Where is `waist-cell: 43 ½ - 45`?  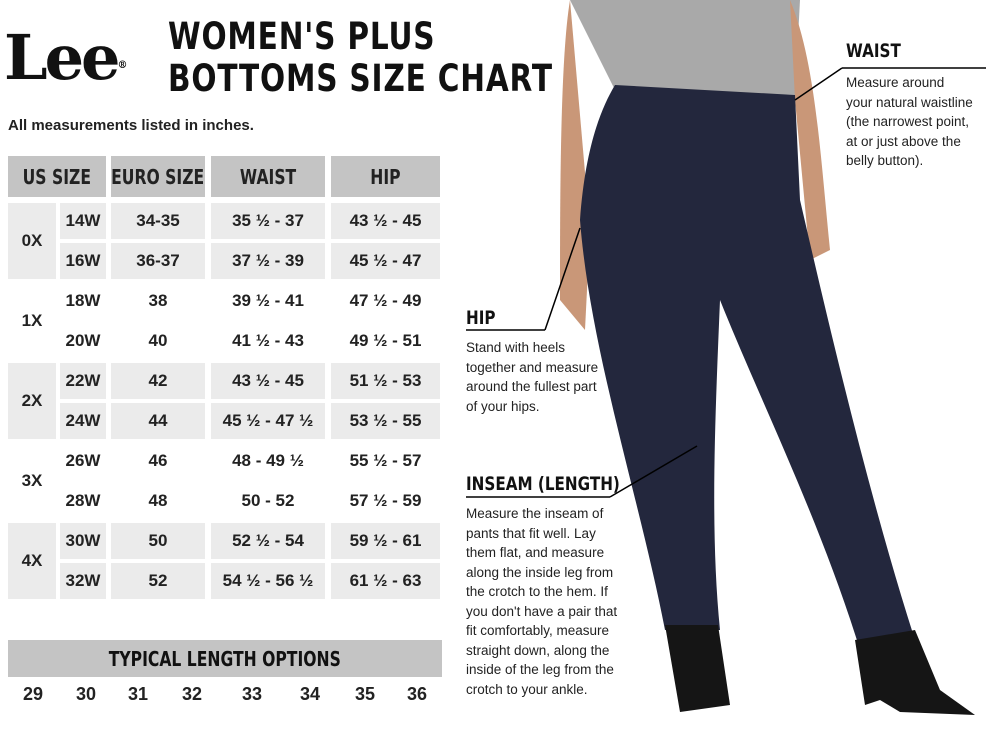 waist-cell: 43 ½ - 45 is located at coordinates (268, 381).